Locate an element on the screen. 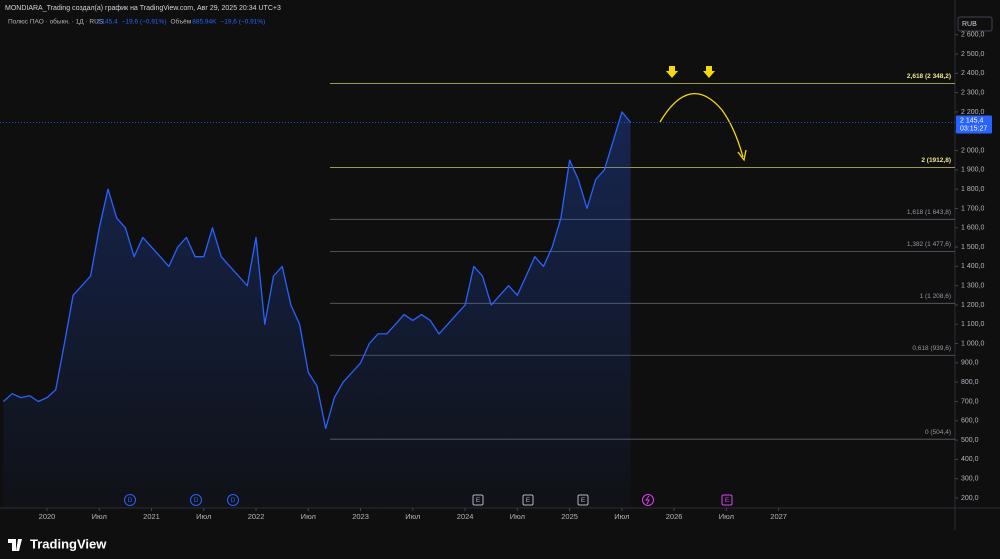  y-tick-label: 800,0 is located at coordinates (970, 382).